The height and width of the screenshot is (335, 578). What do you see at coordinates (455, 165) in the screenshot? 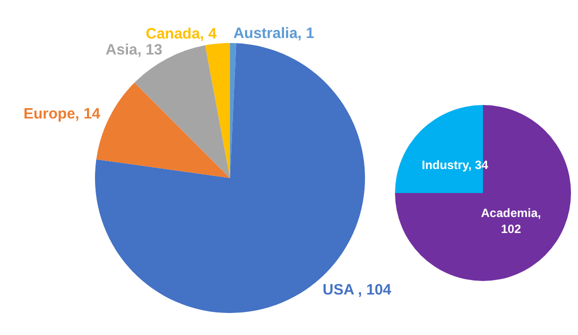
I see `data-label: Industry, 34` at bounding box center [455, 165].